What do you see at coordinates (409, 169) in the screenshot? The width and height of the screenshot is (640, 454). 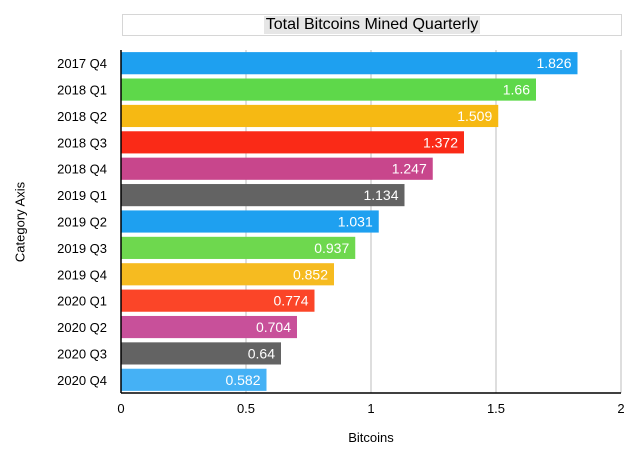 I see `data-label: 1.247` at bounding box center [409, 169].